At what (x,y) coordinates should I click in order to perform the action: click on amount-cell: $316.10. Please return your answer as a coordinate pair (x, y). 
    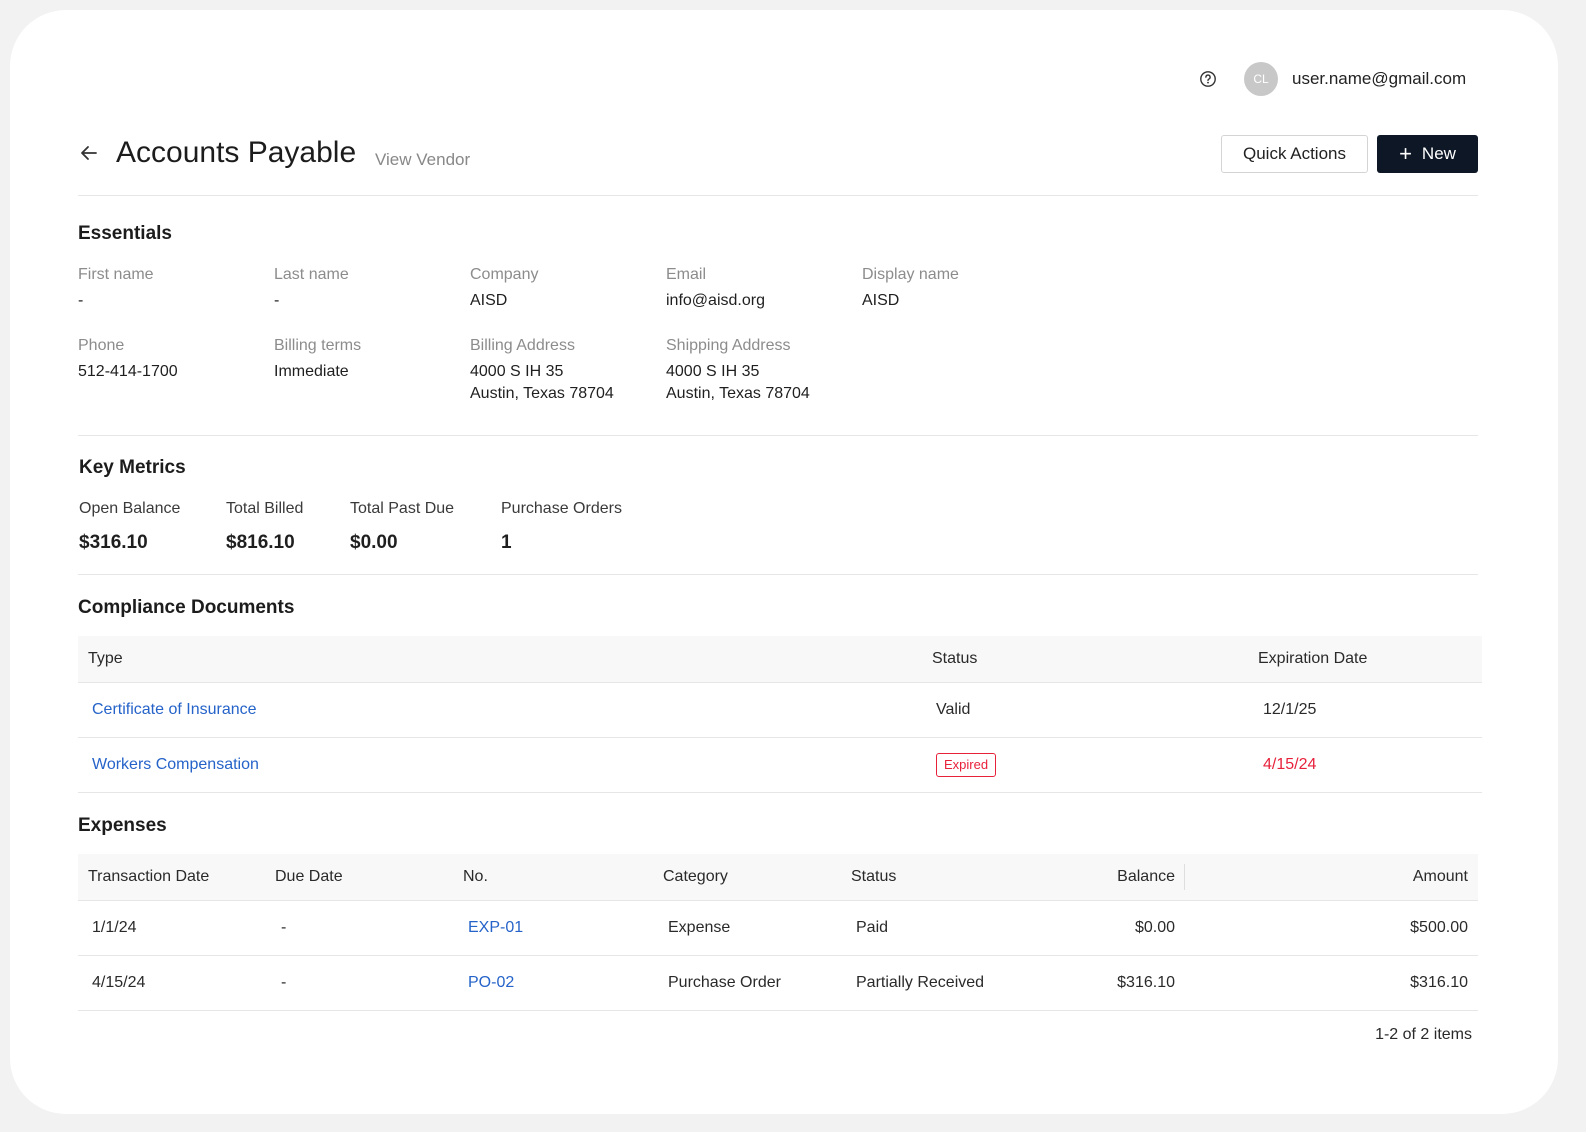
    Looking at the image, I should click on (1331, 983).